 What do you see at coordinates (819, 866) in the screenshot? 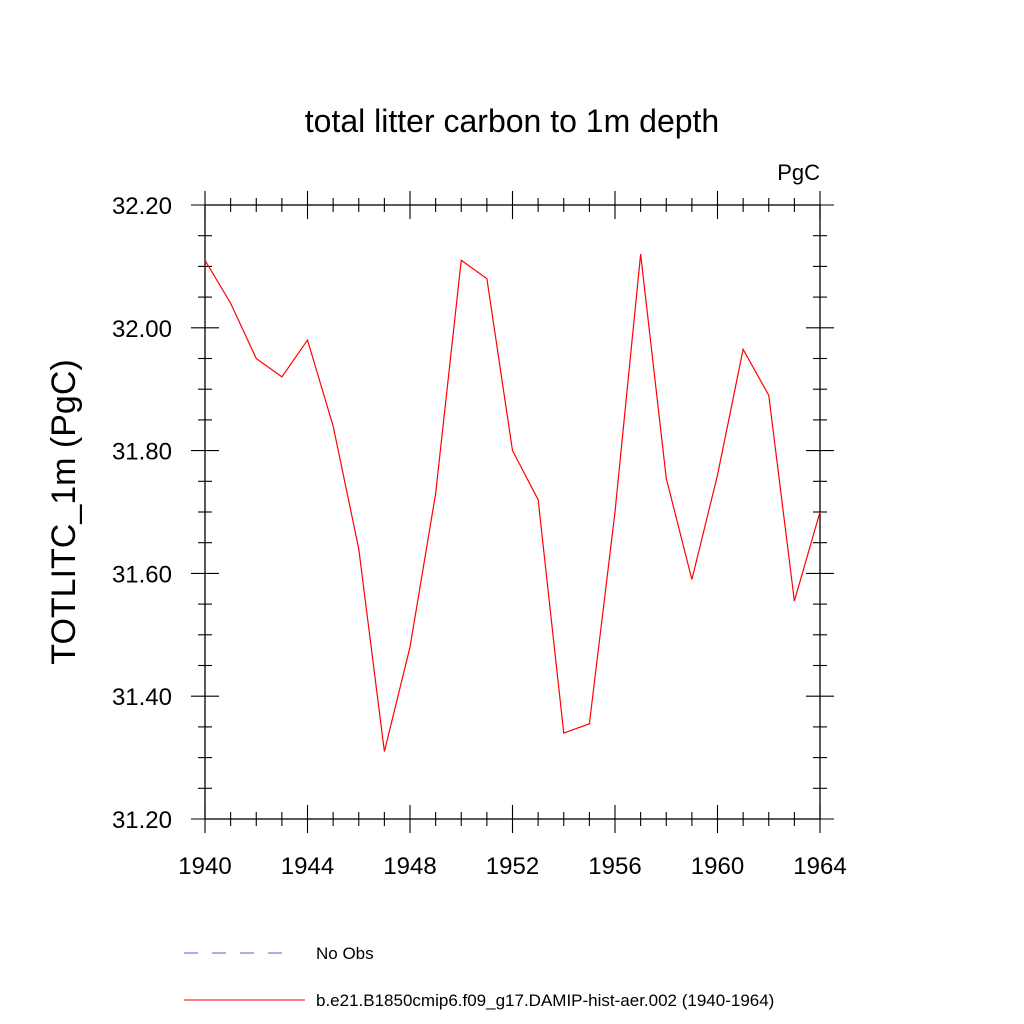
I see `x-tick-label: 1964` at bounding box center [819, 866].